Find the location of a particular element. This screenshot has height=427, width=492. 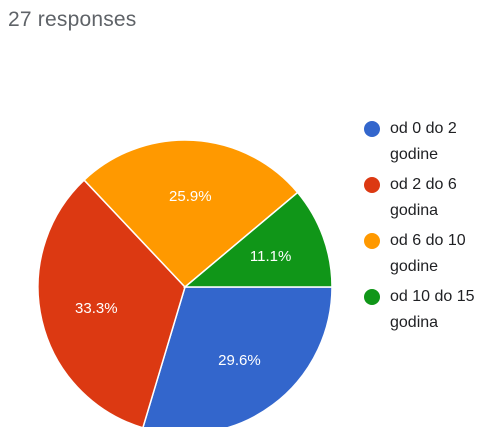

legend-item: od 10 do 15 godina is located at coordinates (428, 310).